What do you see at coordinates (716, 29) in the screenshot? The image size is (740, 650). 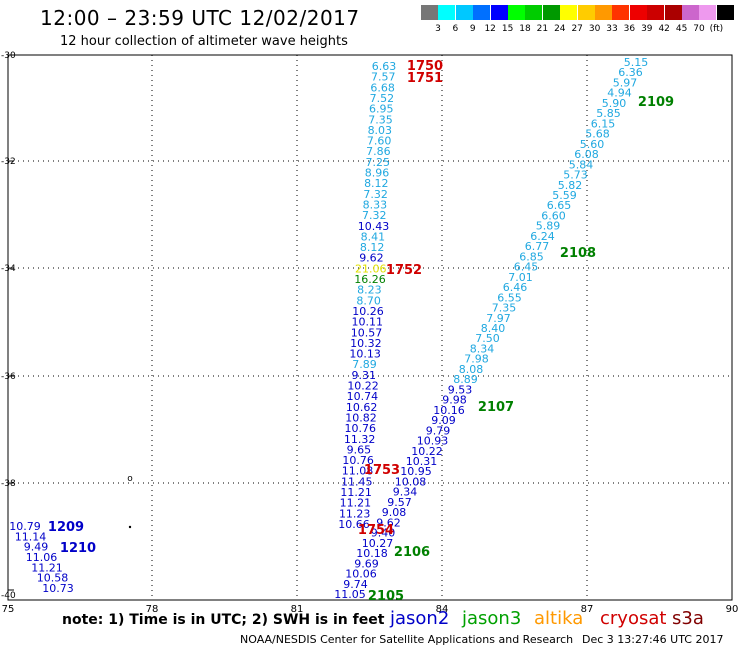 I see `legend-label: (ft)` at bounding box center [716, 29].